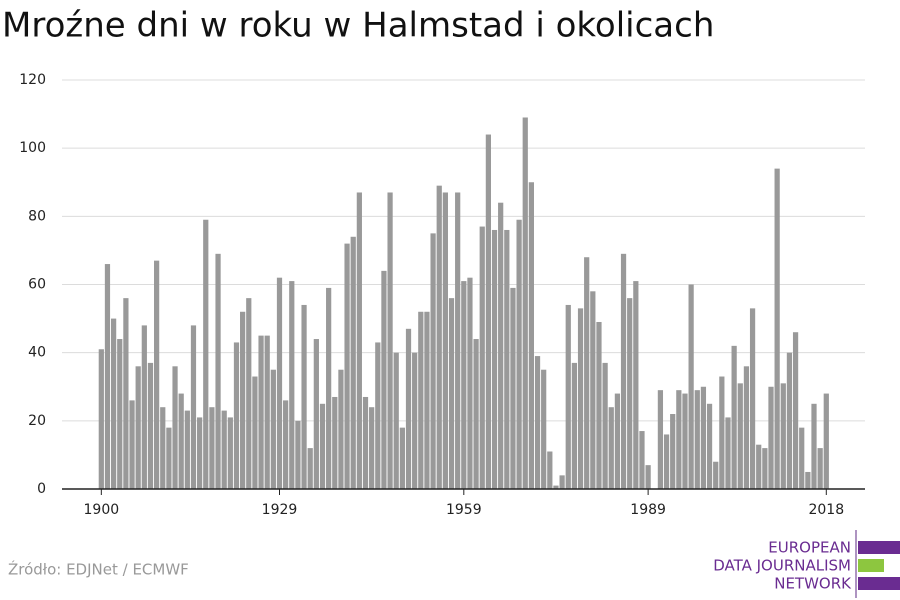  Describe the element at coordinates (37, 353) in the screenshot. I see `y-tick-label: 40` at that location.